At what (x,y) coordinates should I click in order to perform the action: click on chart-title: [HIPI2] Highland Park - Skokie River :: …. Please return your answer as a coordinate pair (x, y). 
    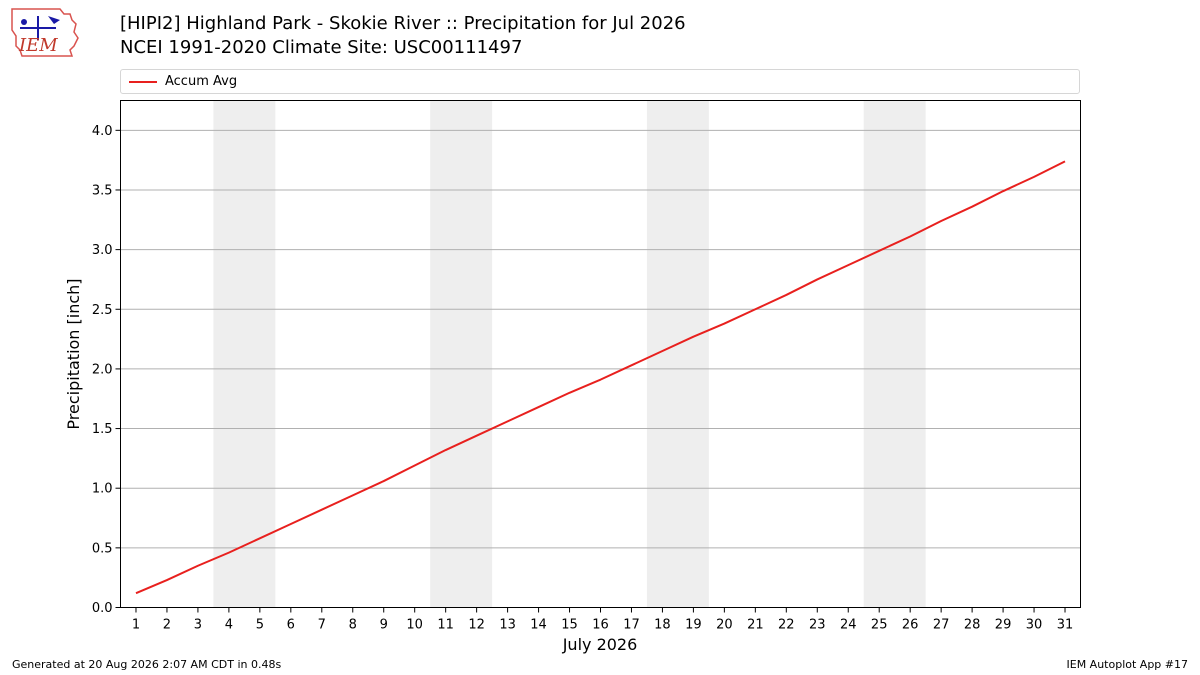
    Looking at the image, I should click on (403, 23).